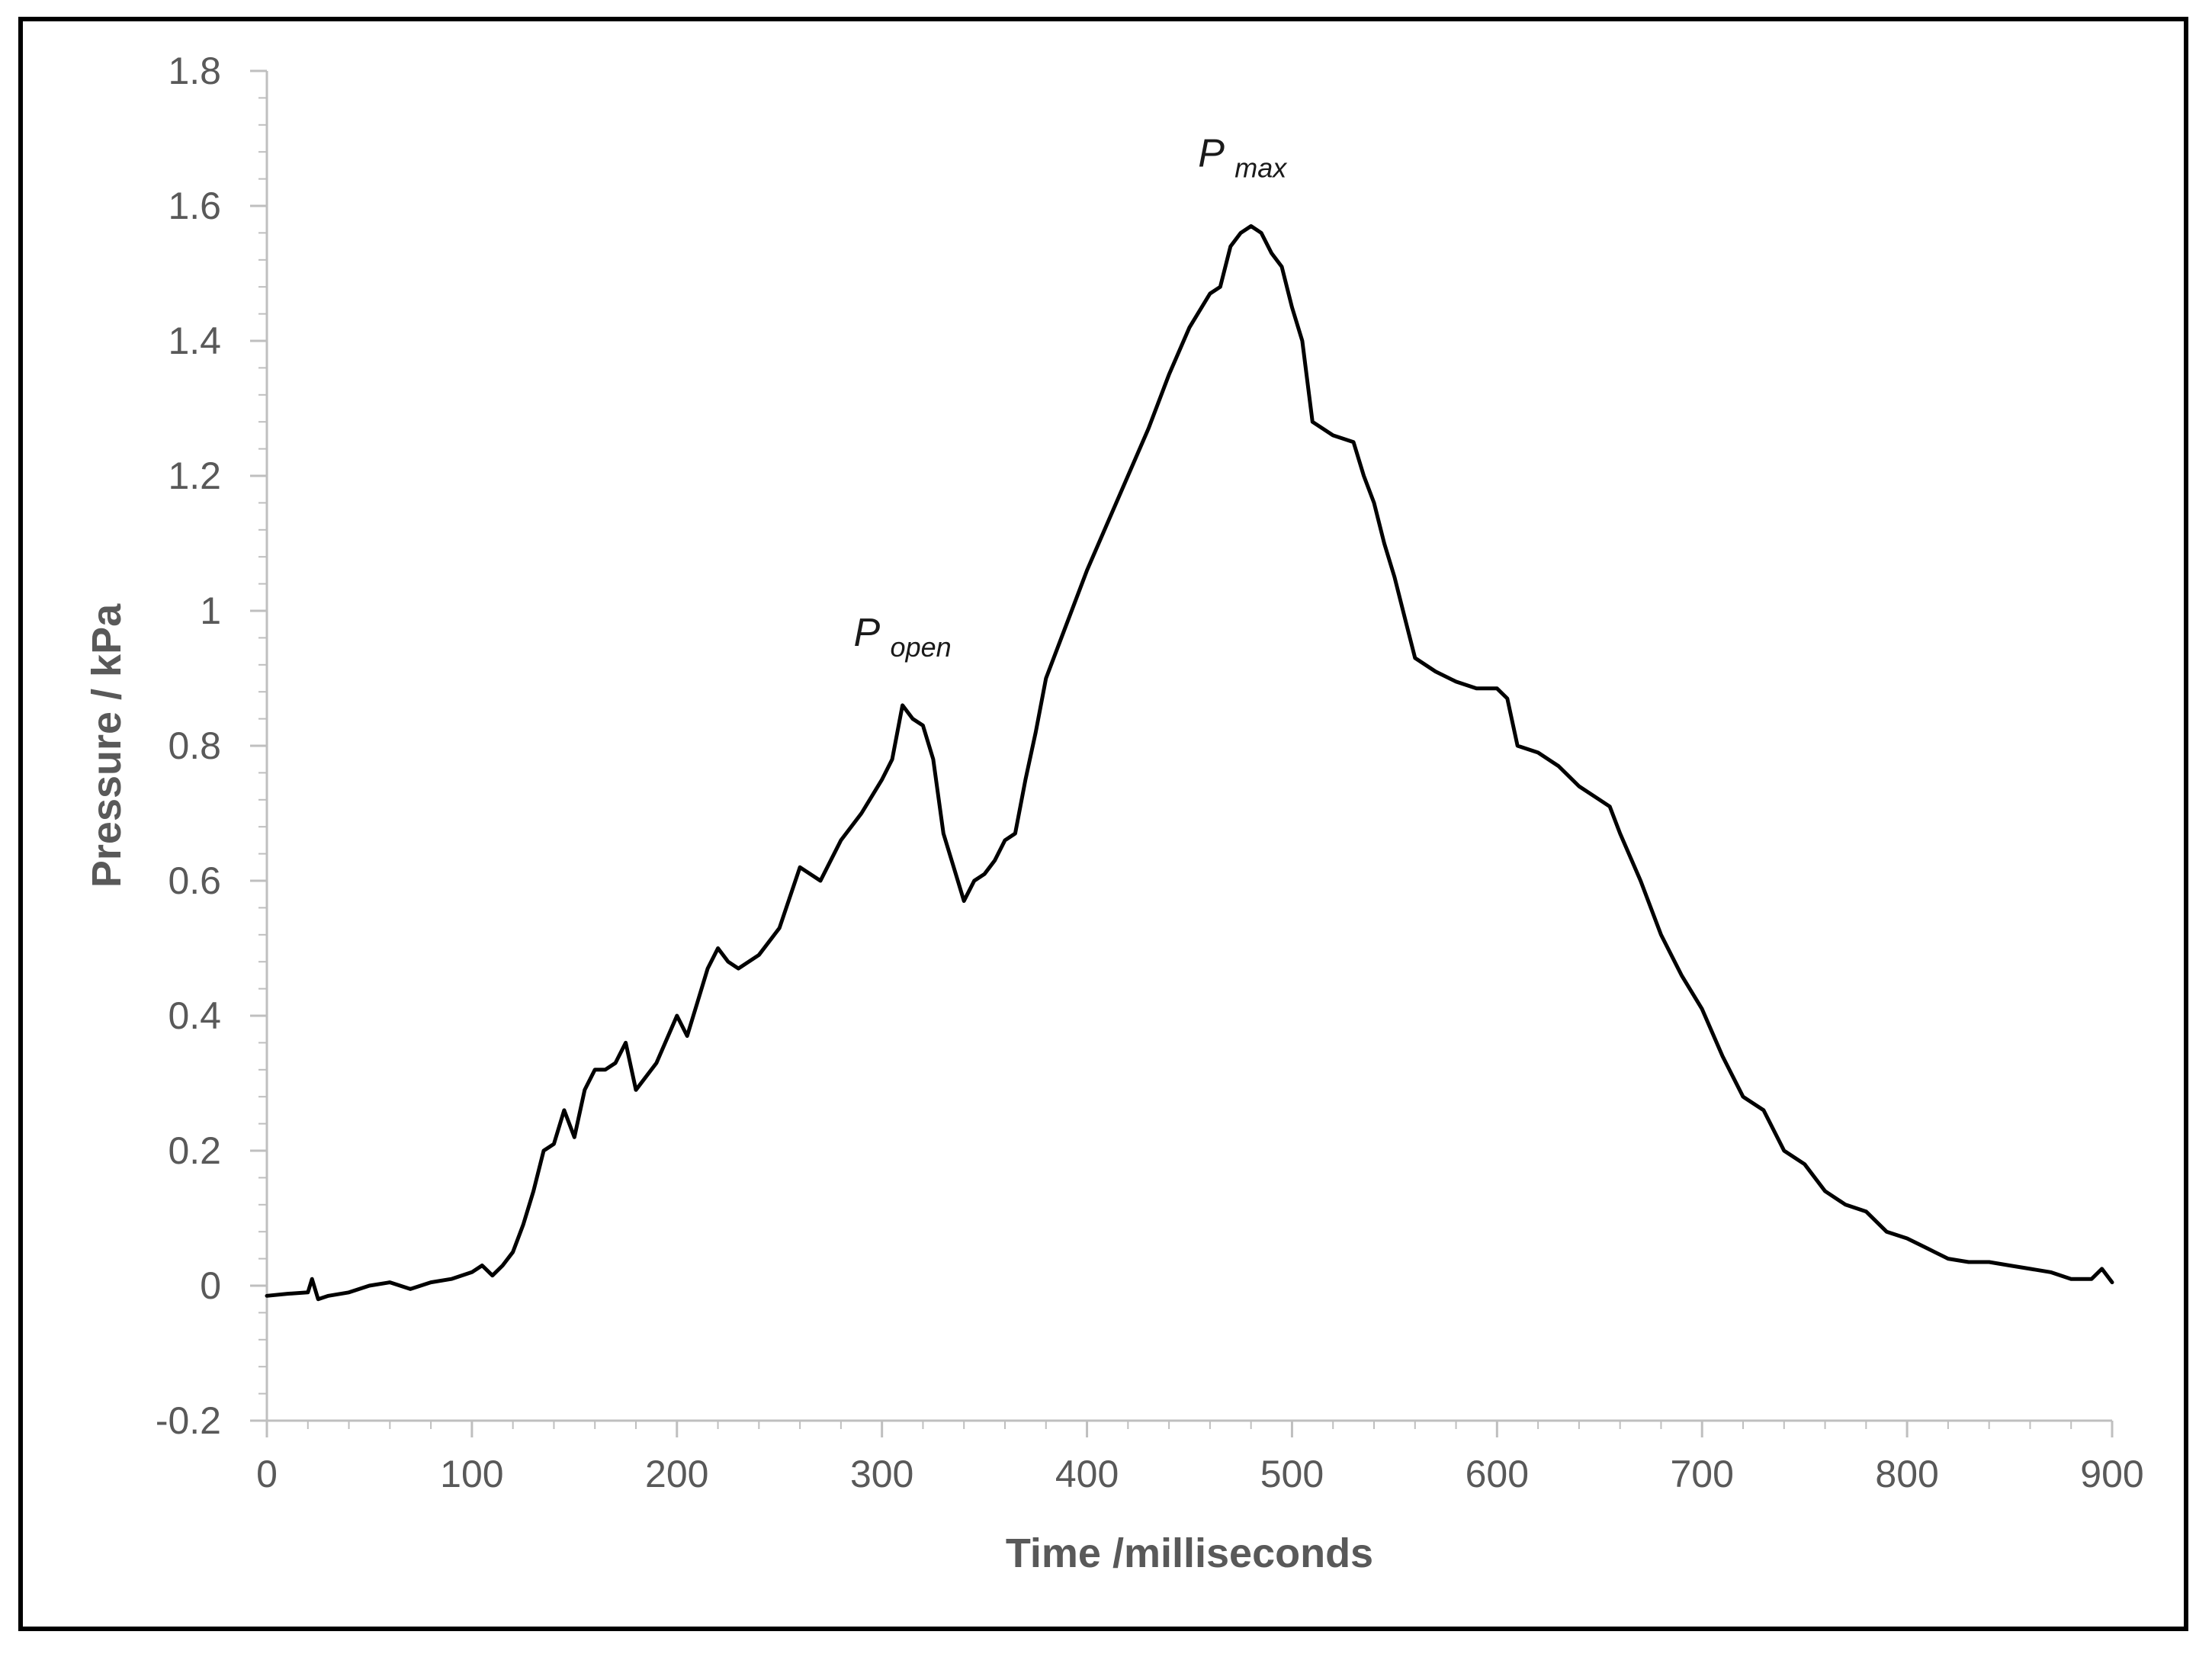 This screenshot has width=2212, height=1654. What do you see at coordinates (1087, 1474) in the screenshot?
I see `x-tick-label: 400` at bounding box center [1087, 1474].